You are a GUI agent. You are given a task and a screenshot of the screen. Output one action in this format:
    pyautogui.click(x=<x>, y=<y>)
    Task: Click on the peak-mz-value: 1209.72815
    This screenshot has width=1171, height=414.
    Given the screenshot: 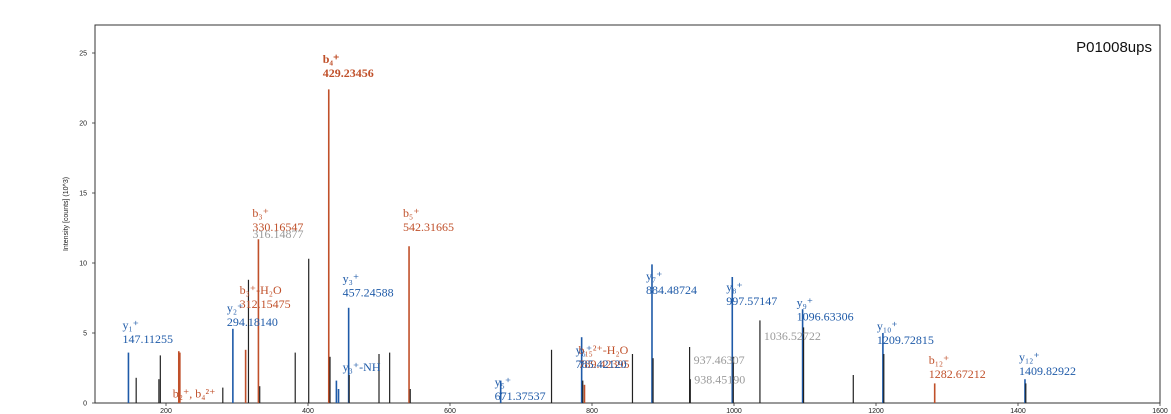 What is the action you would take?
    pyautogui.click(x=905, y=340)
    